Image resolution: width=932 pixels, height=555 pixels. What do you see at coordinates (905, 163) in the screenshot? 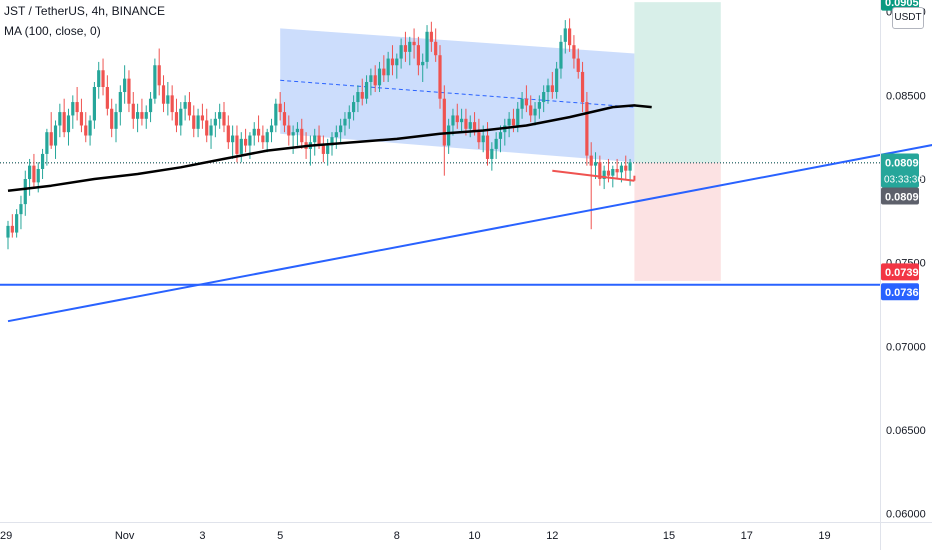
I see `current-price-text: 0.08099` at bounding box center [905, 163].